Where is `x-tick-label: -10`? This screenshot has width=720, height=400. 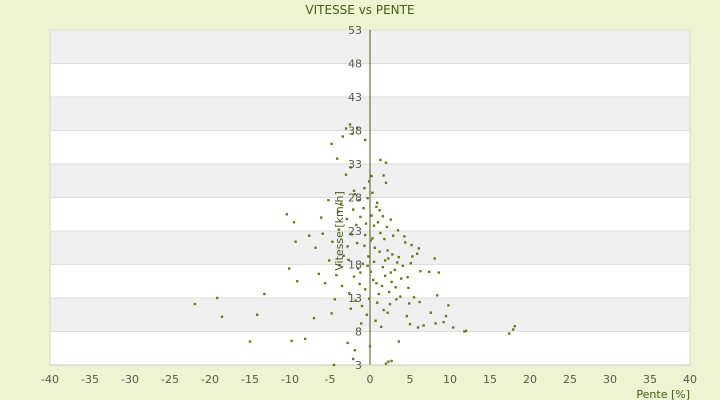 x-tick-label: -10 is located at coordinates (290, 379).